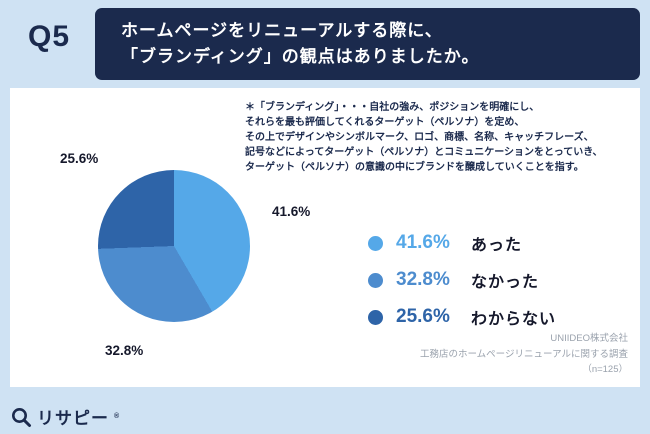  What do you see at coordinates (375, 243) in the screenshot?
I see `legend-dot-atta-icon` at bounding box center [375, 243].